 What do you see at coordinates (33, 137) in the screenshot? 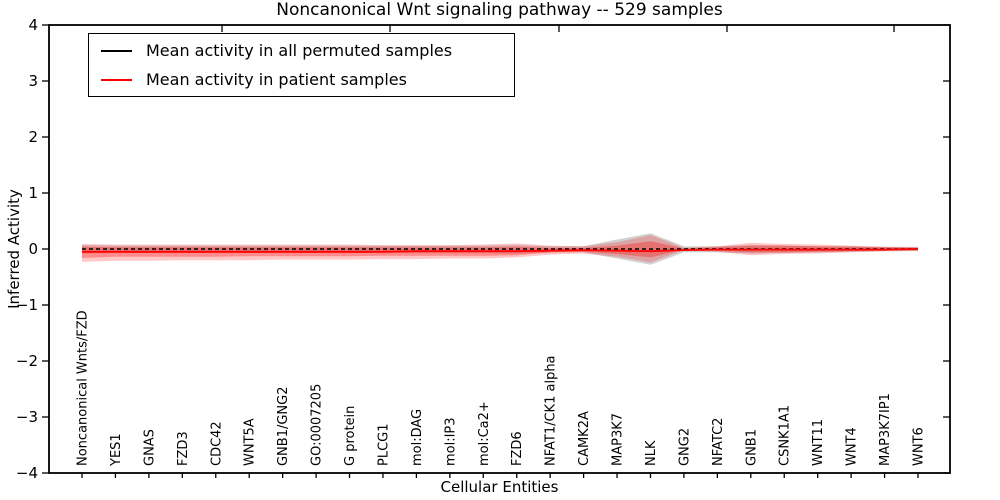
I see `y-tick-label: 2` at bounding box center [33, 137].